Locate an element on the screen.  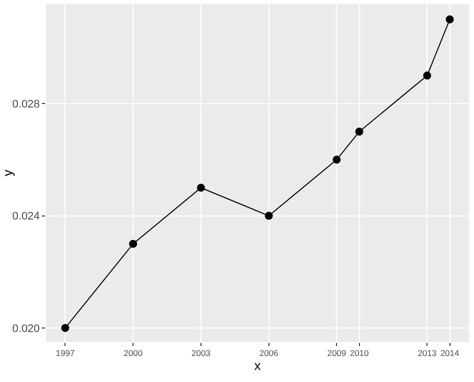
x-tick-label: 2014 is located at coordinates (450, 353).